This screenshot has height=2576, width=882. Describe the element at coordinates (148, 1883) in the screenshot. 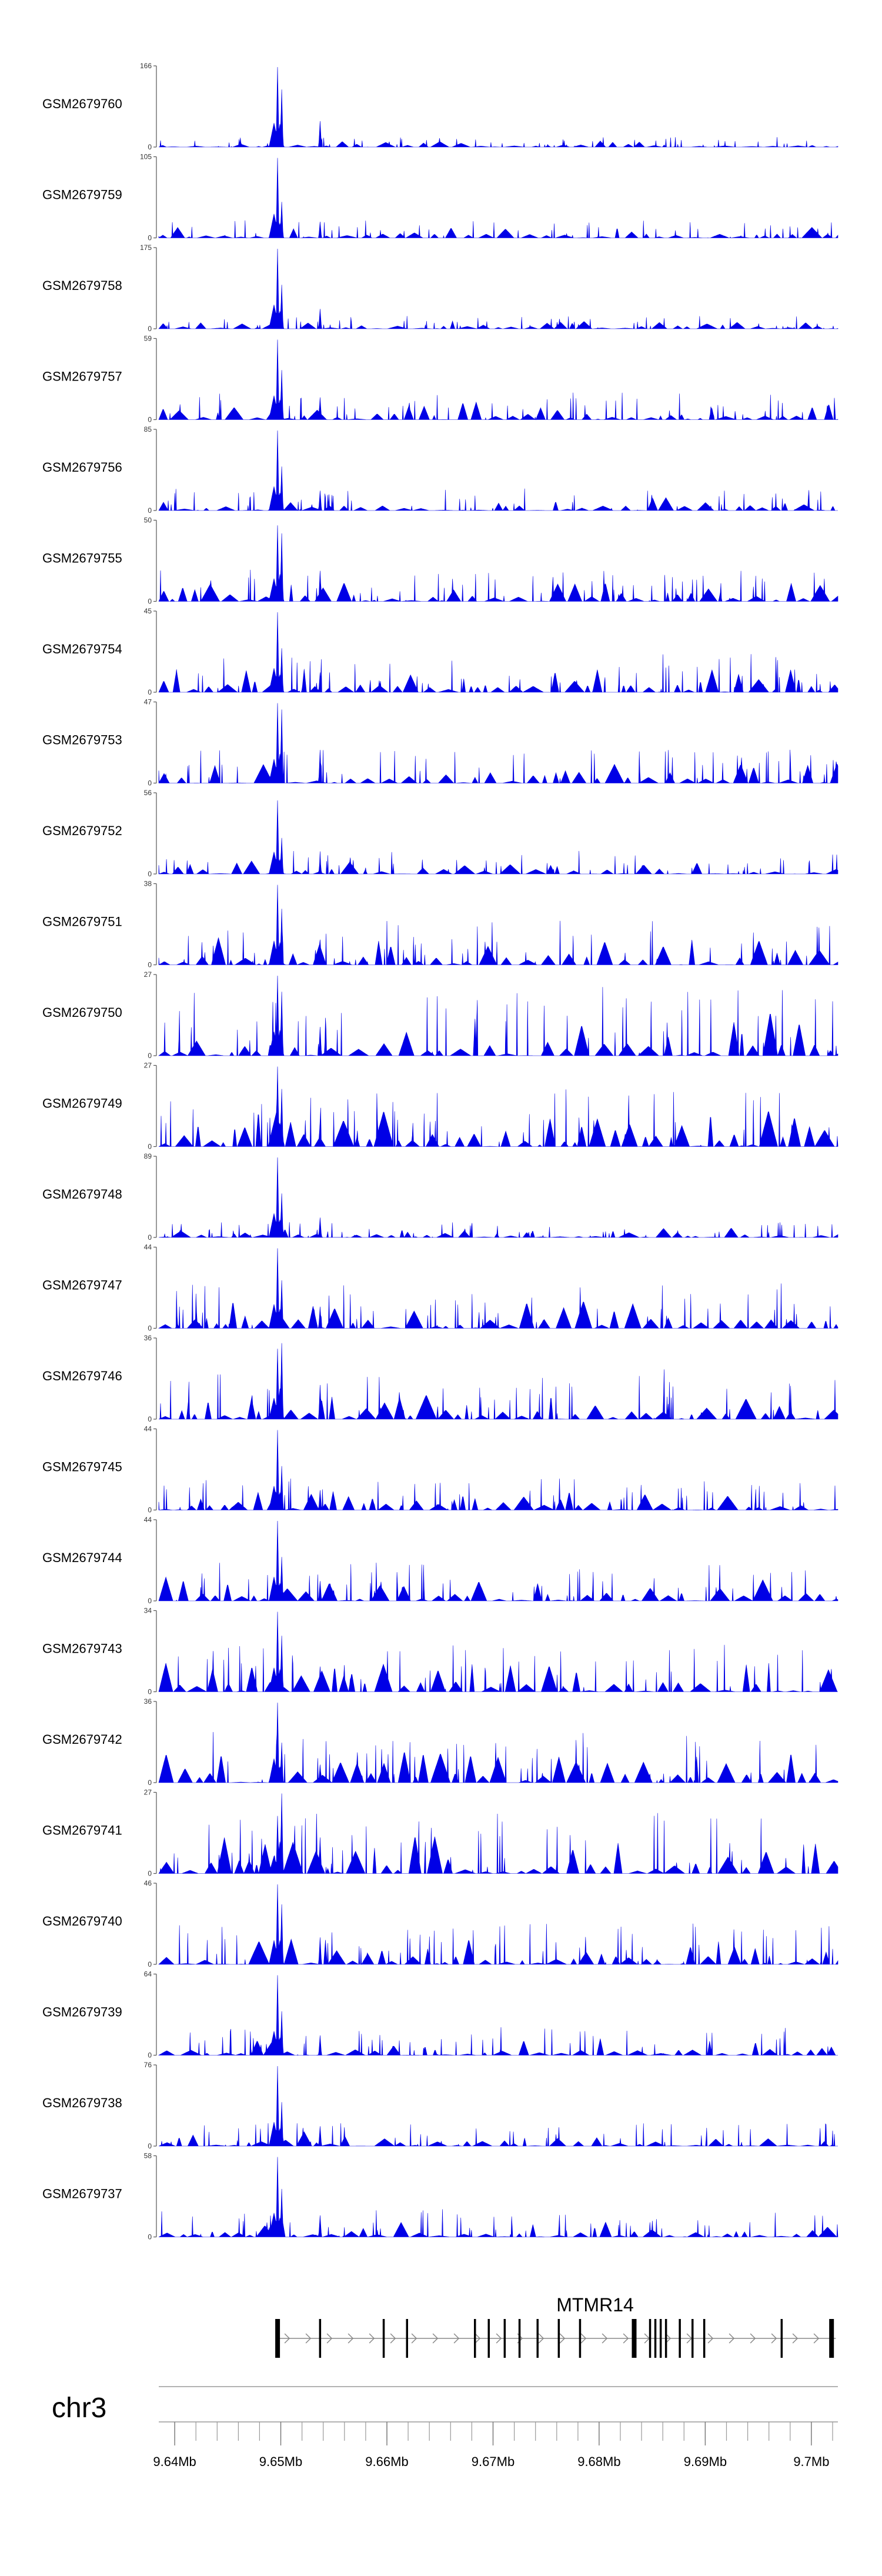

I see `y-max-label: 46` at that location.